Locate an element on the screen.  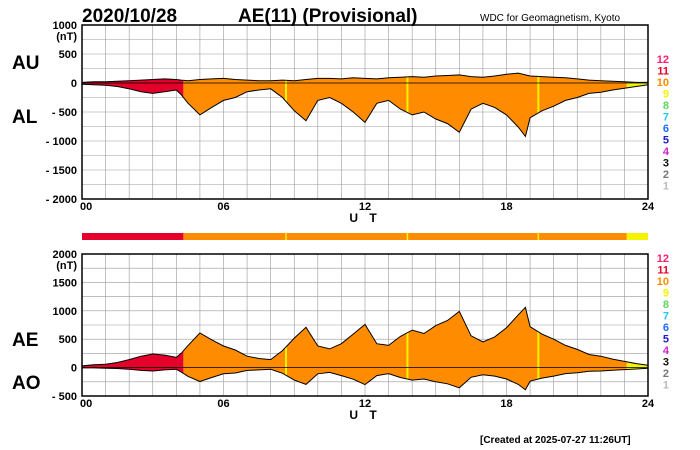
y-tick-label: 1500 is located at coordinates (65, 283).